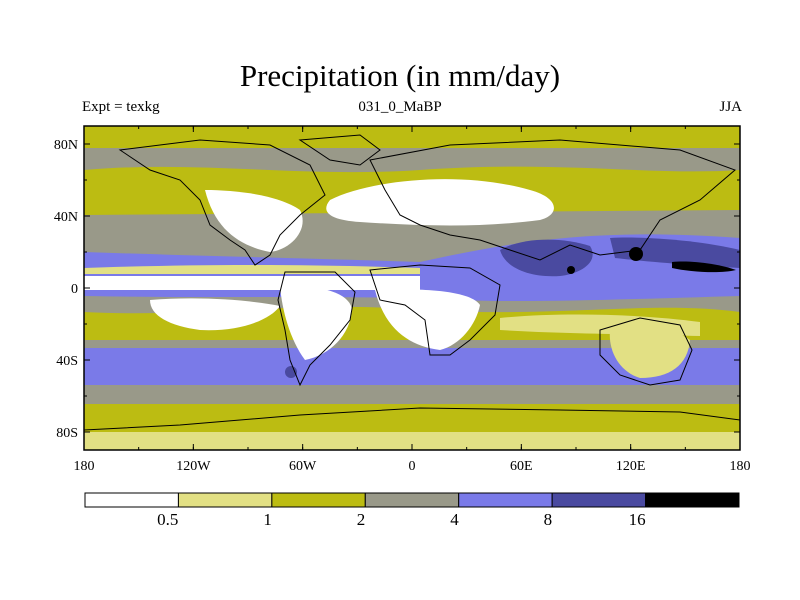  Describe the element at coordinates (339, 150) in the screenshot. I see `coast-greenland` at that location.